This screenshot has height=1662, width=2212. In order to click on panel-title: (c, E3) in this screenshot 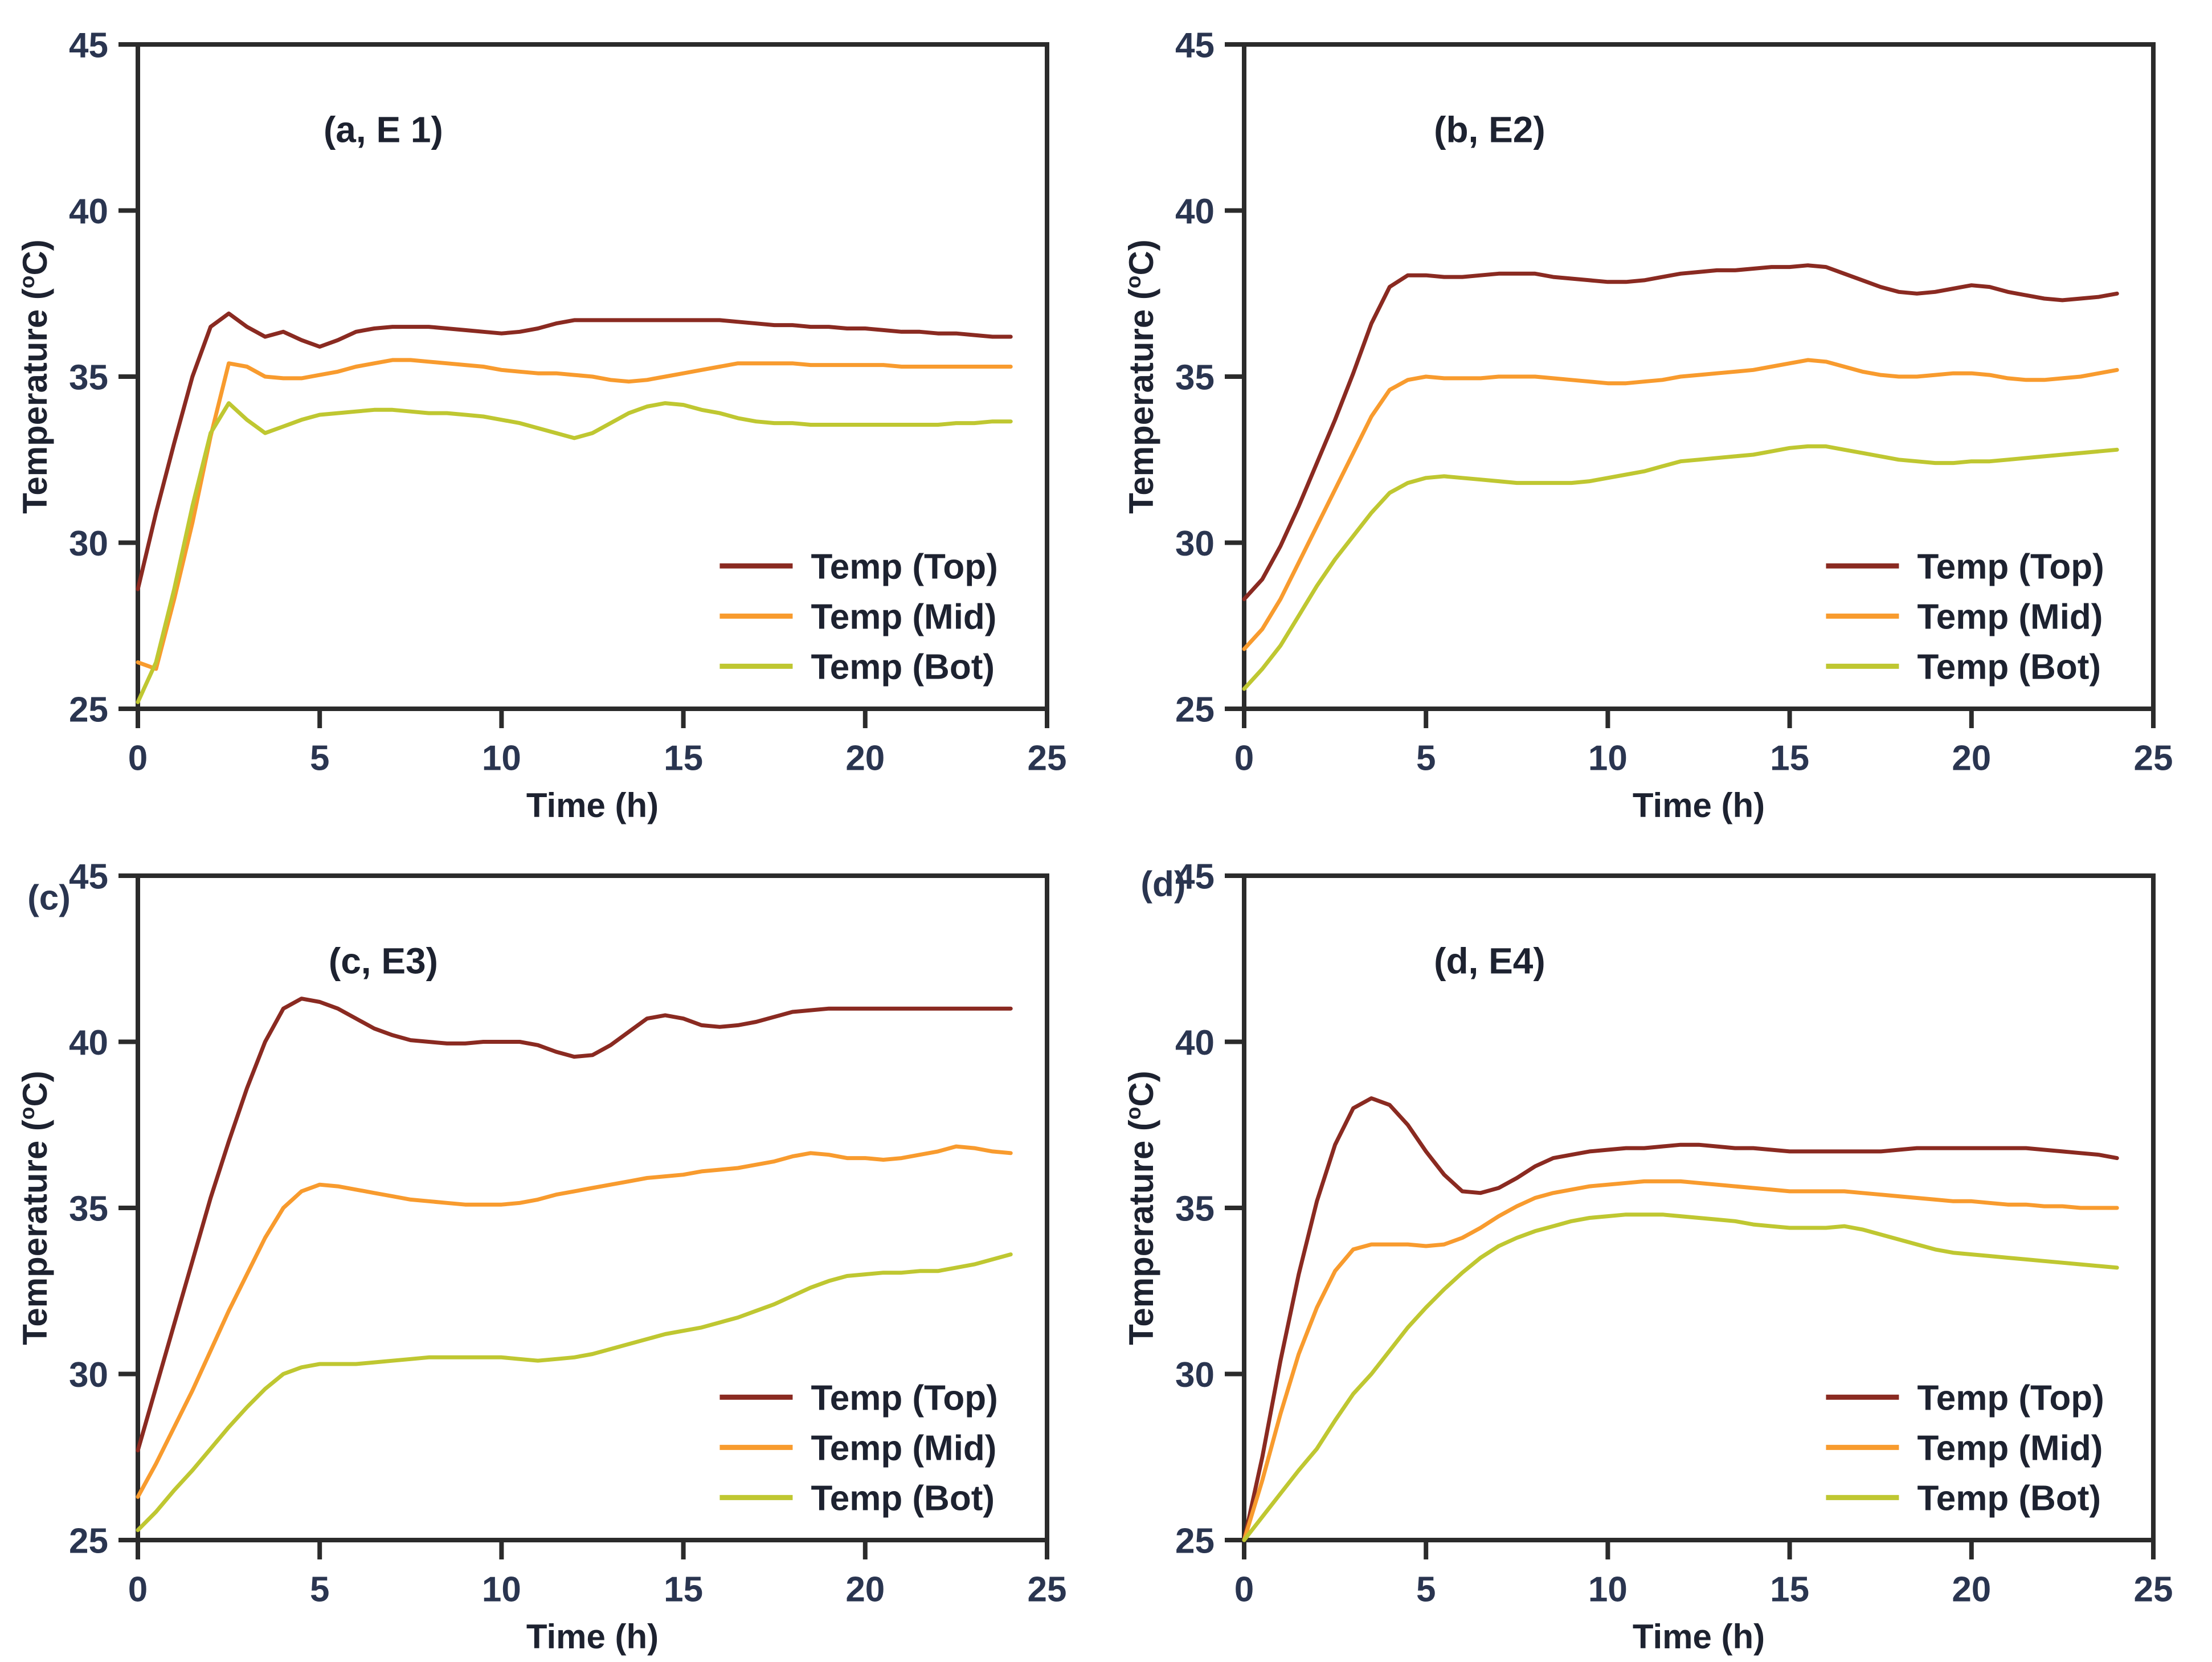, I will do `click(383, 960)`.